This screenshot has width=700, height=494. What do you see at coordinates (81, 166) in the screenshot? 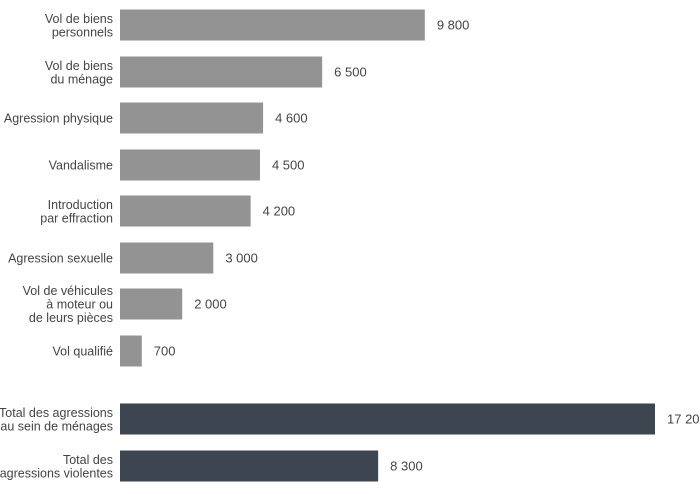
I see `category-label-3: Vandalisme` at bounding box center [81, 166].